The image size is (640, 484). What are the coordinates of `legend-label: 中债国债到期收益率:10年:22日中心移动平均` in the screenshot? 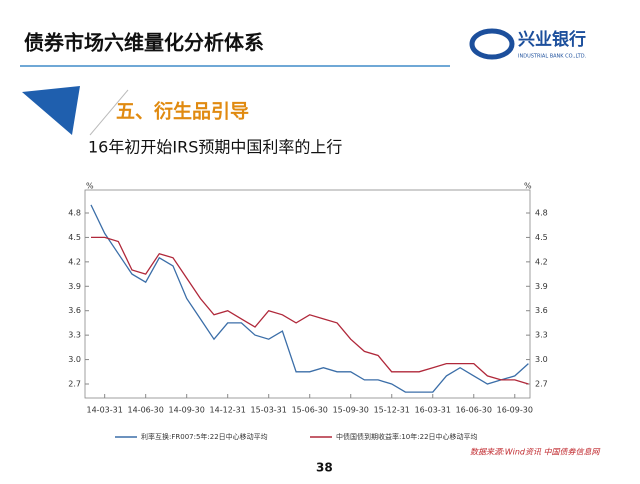 It's located at (407, 436).